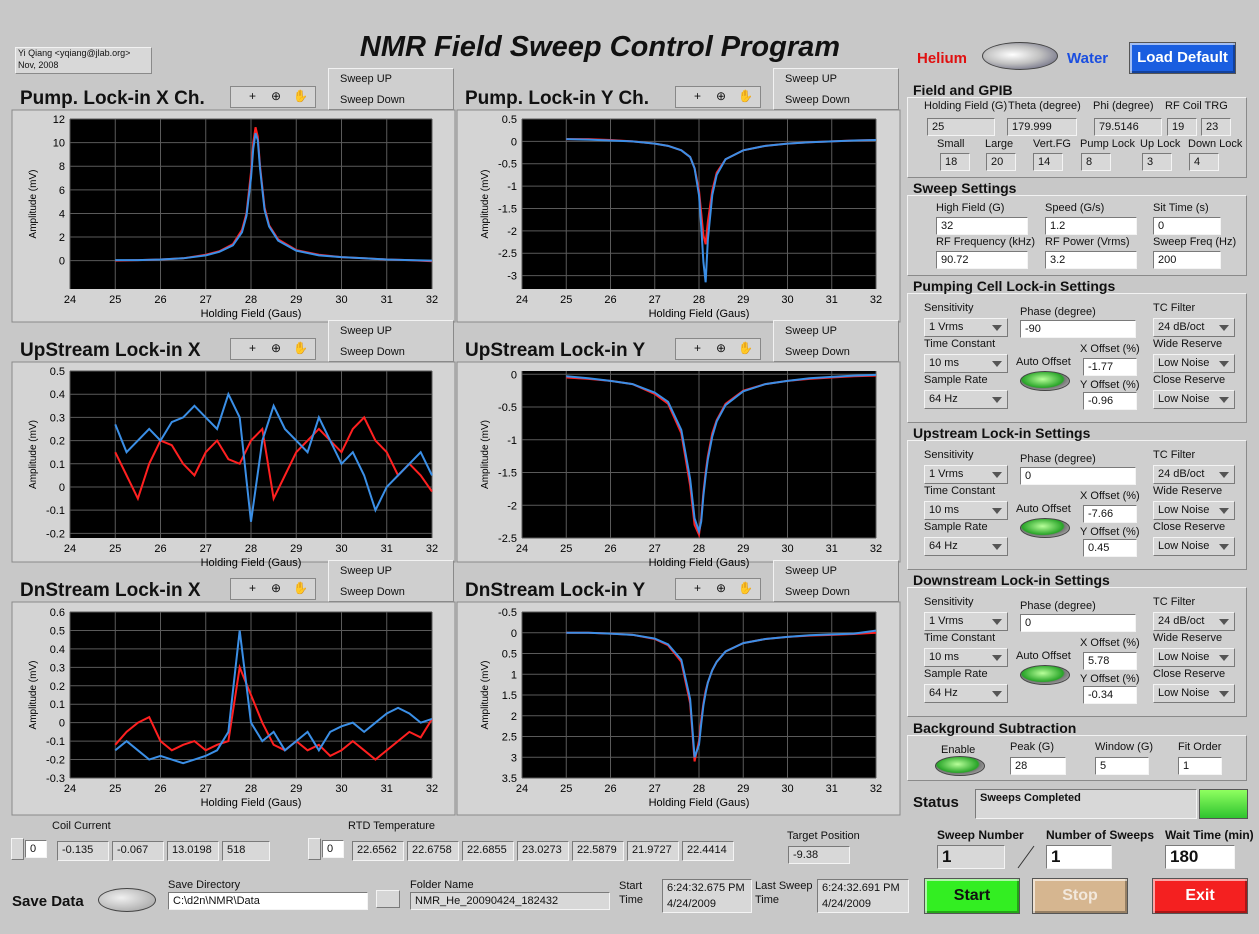  What do you see at coordinates (1200, 896) in the screenshot?
I see `exit-button: Exit` at bounding box center [1200, 896].